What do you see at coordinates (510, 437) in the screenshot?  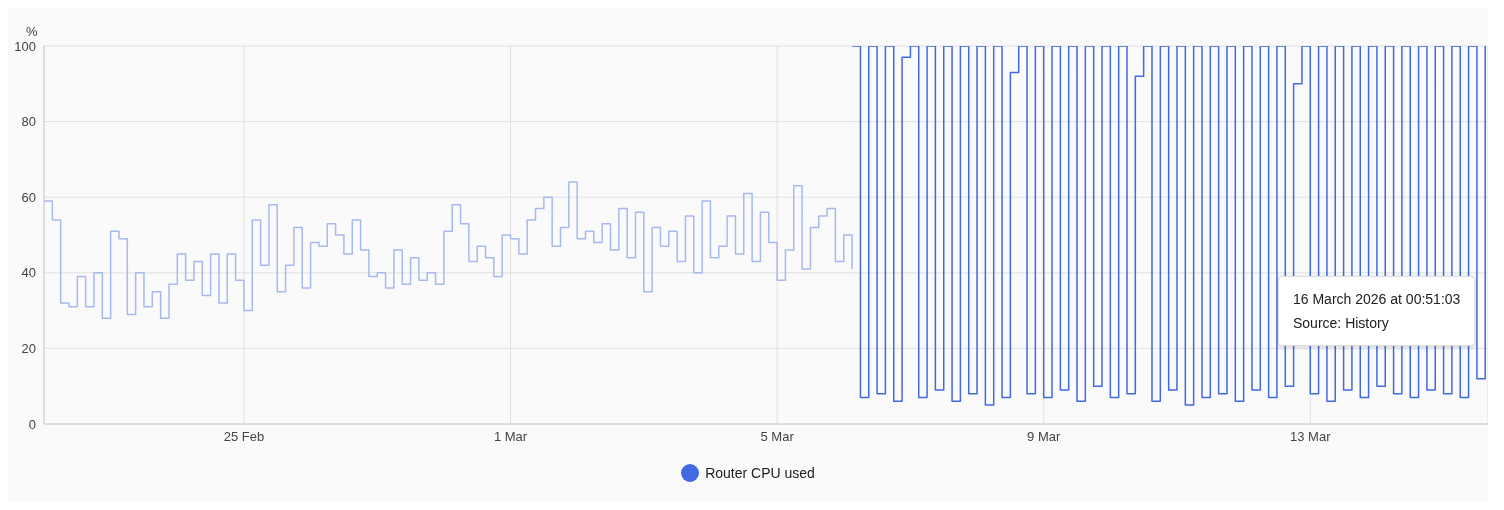 I see `x-tick-label: 1 Mar` at bounding box center [510, 437].